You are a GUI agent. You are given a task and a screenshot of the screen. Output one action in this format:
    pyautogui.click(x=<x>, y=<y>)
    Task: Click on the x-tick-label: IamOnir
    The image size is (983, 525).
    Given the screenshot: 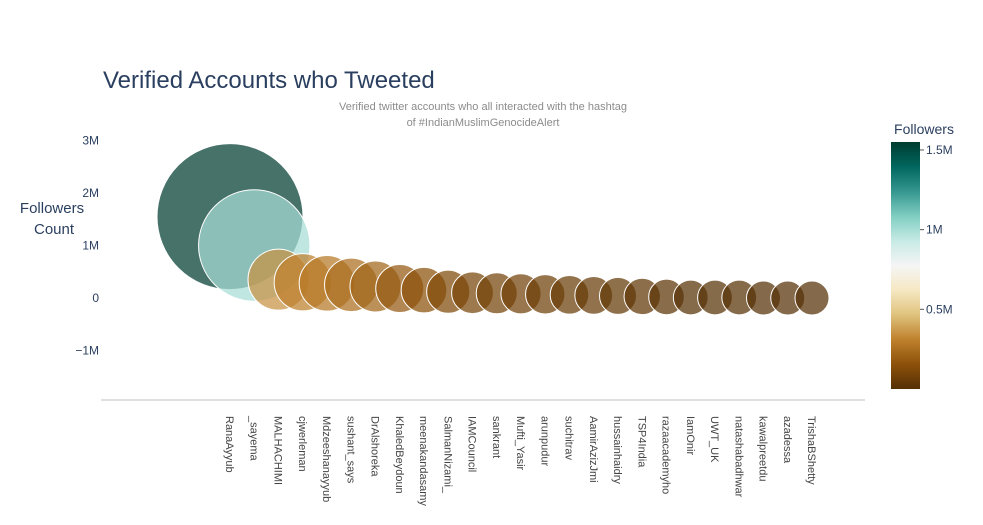 What is the action you would take?
    pyautogui.click(x=690, y=435)
    